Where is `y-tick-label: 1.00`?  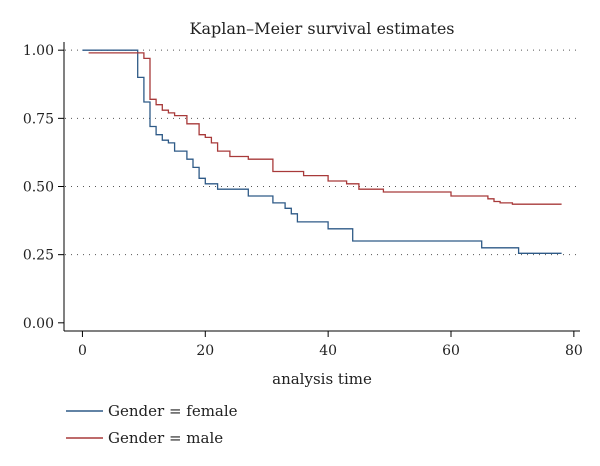
y-tick-label: 1.00 is located at coordinates (38, 51).